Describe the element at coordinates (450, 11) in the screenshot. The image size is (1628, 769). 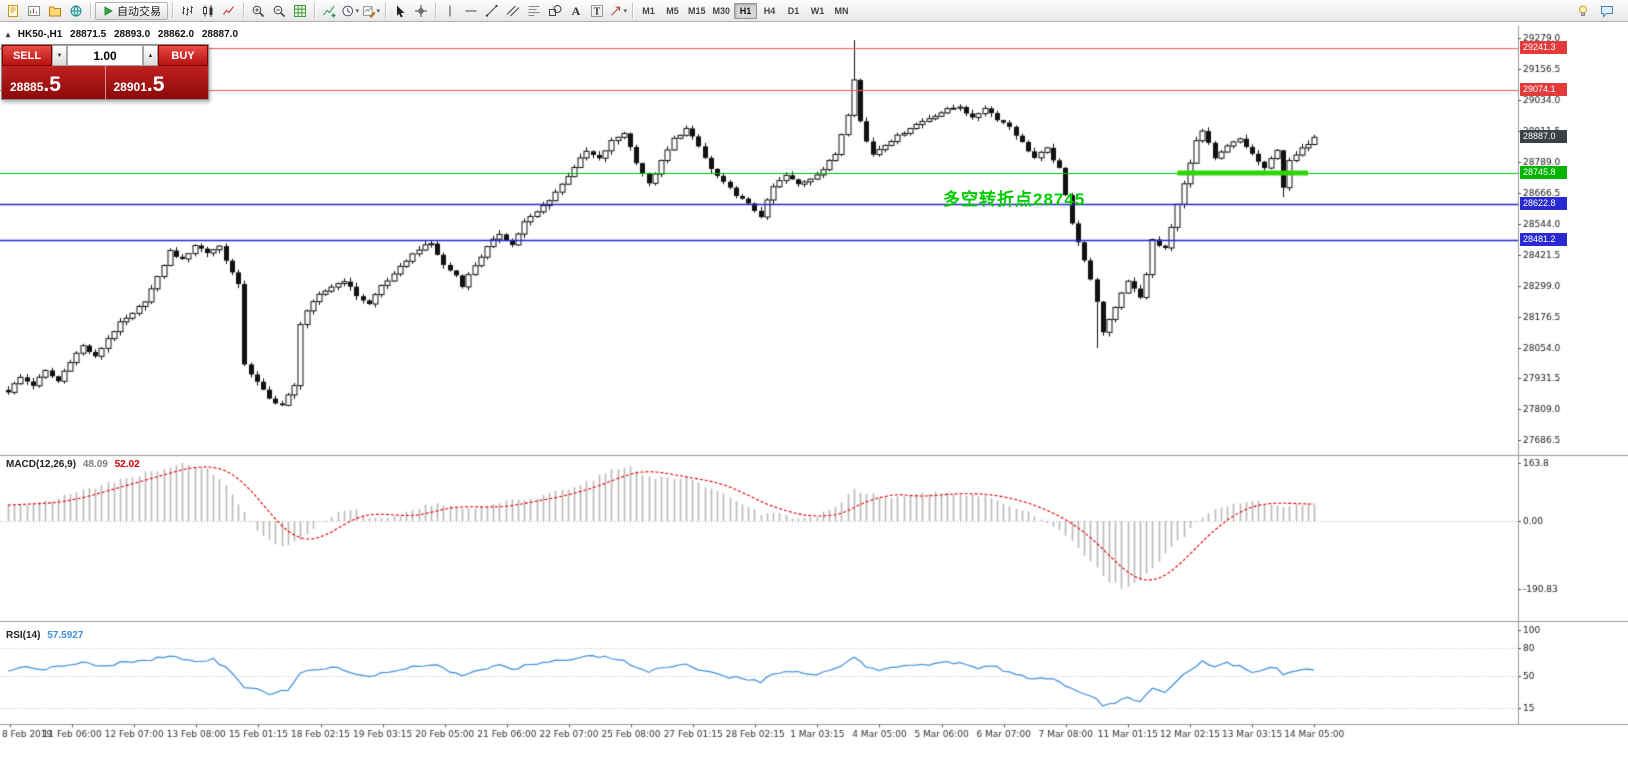
I see `vertical-line-icon` at that location.